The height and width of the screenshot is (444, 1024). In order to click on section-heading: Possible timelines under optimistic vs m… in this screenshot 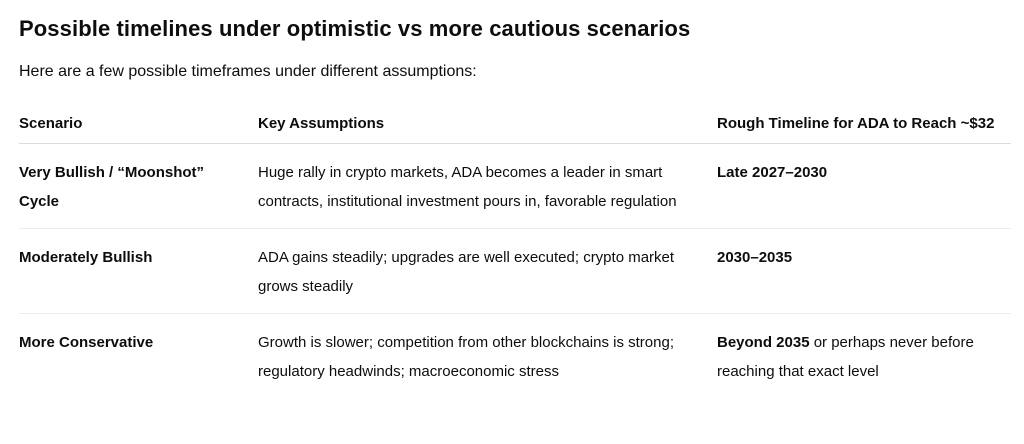, I will do `click(355, 28)`.